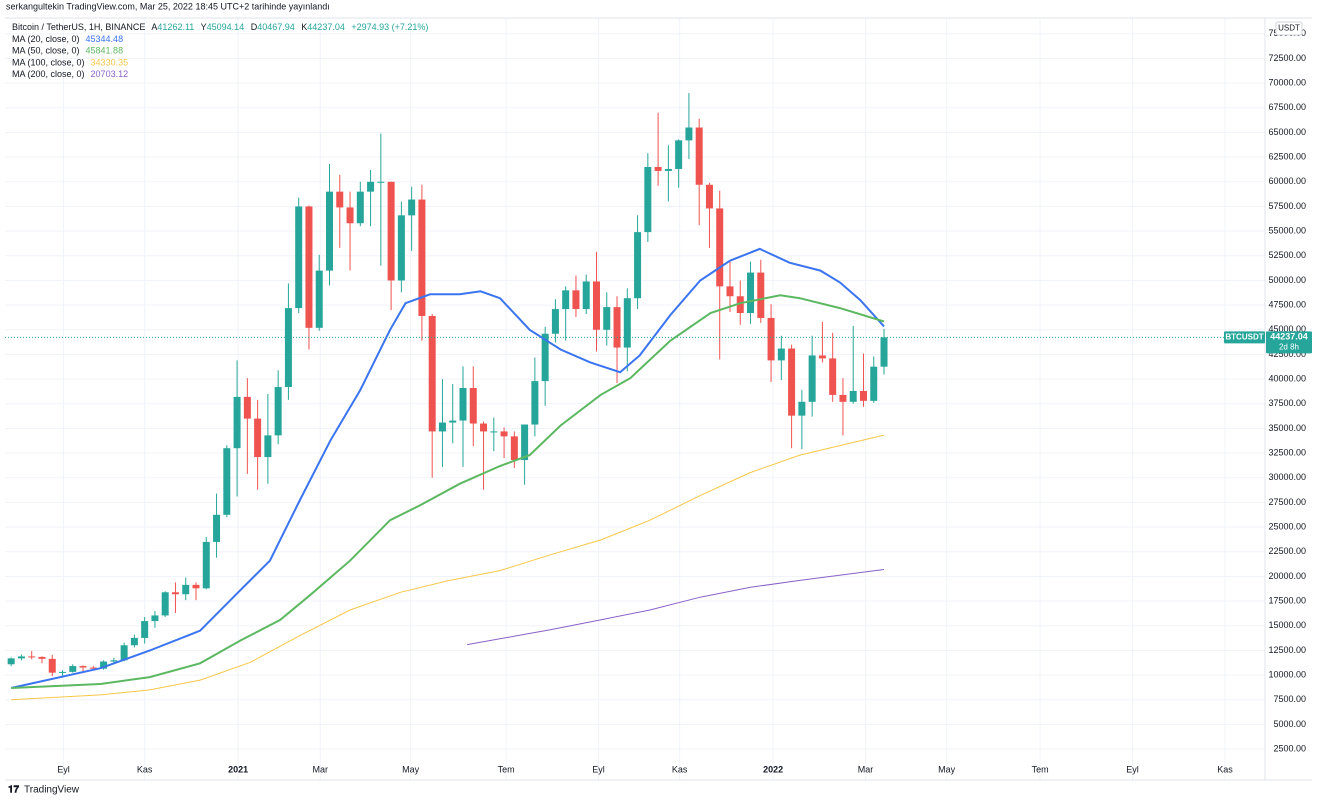 This screenshot has height=803, width=1320. I want to click on y-tick-label: 20000.00, so click(1287, 576).